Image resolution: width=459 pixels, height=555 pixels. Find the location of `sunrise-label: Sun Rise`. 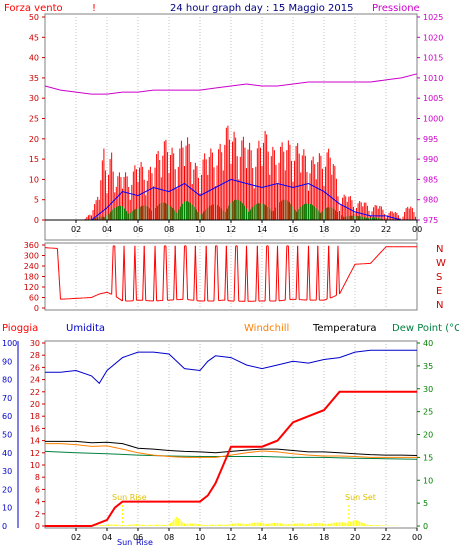

sunrise-label: Sun Rise is located at coordinates (129, 497).